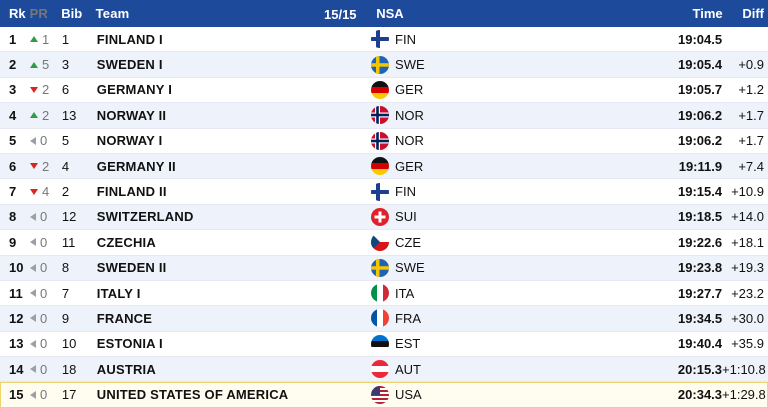 Image resolution: width=768 pixels, height=408 pixels. Describe the element at coordinates (747, 344) in the screenshot. I see `diff-cell: +35.9` at that location.